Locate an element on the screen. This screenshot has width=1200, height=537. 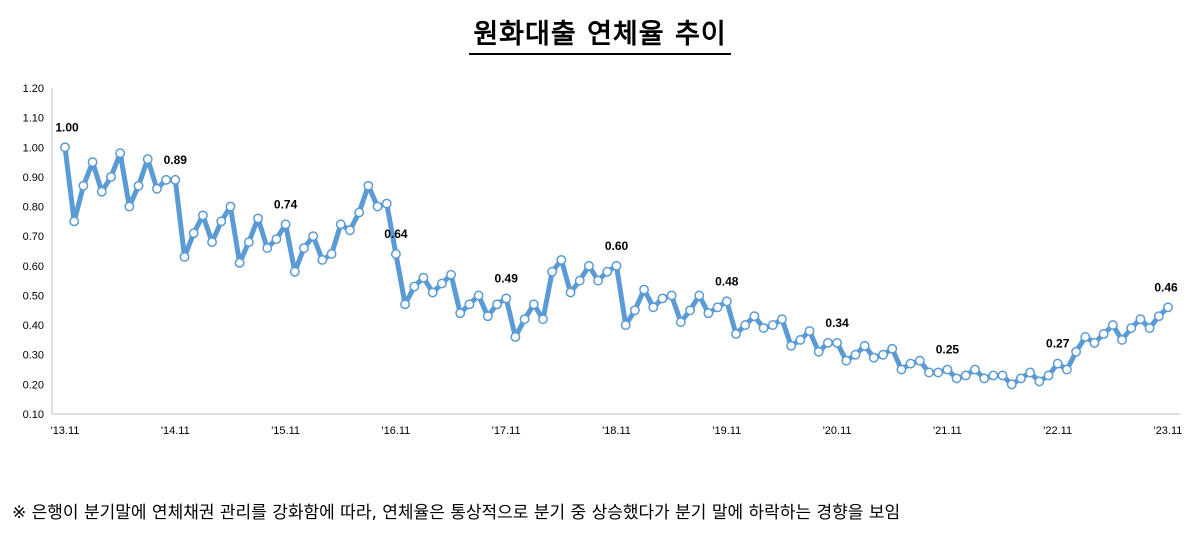
data-label: 0.46 is located at coordinates (1166, 287).